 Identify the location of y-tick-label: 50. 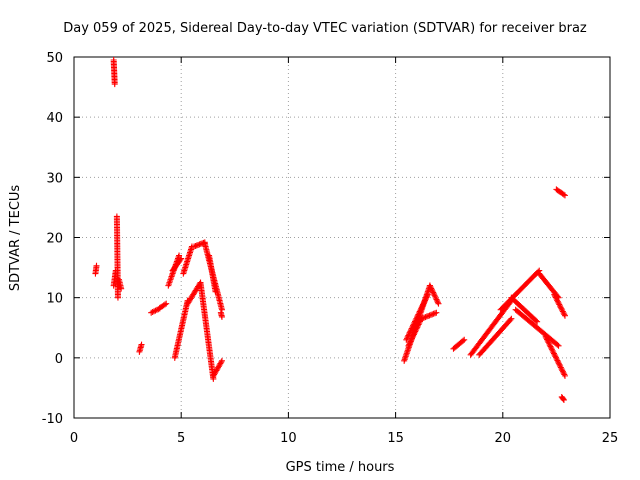
(54, 58).